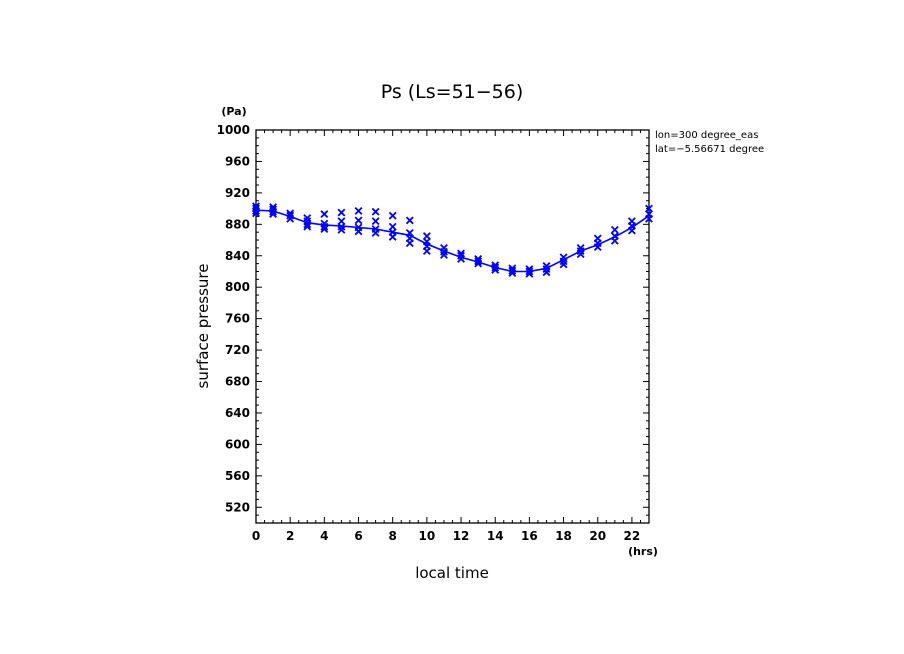  What do you see at coordinates (237, 319) in the screenshot?
I see `y-tick-label: 760` at bounding box center [237, 319].